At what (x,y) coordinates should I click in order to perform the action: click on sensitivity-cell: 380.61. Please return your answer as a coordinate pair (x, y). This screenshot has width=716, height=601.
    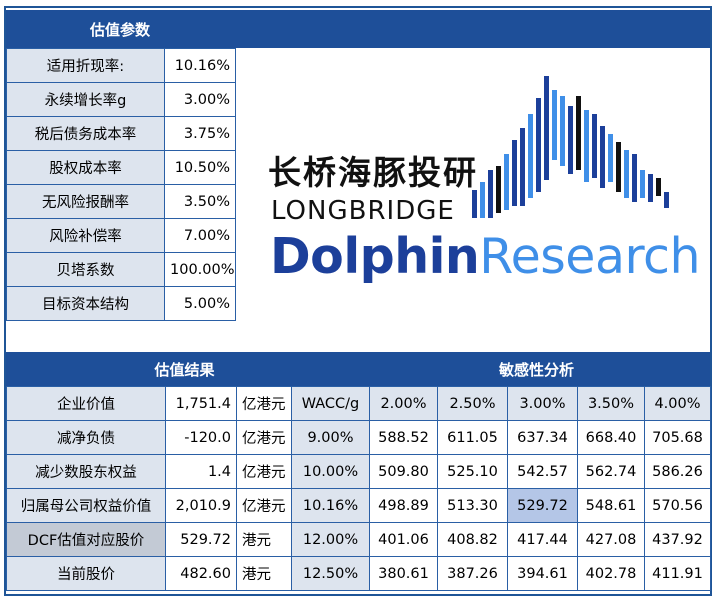
    Looking at the image, I should click on (403, 573).